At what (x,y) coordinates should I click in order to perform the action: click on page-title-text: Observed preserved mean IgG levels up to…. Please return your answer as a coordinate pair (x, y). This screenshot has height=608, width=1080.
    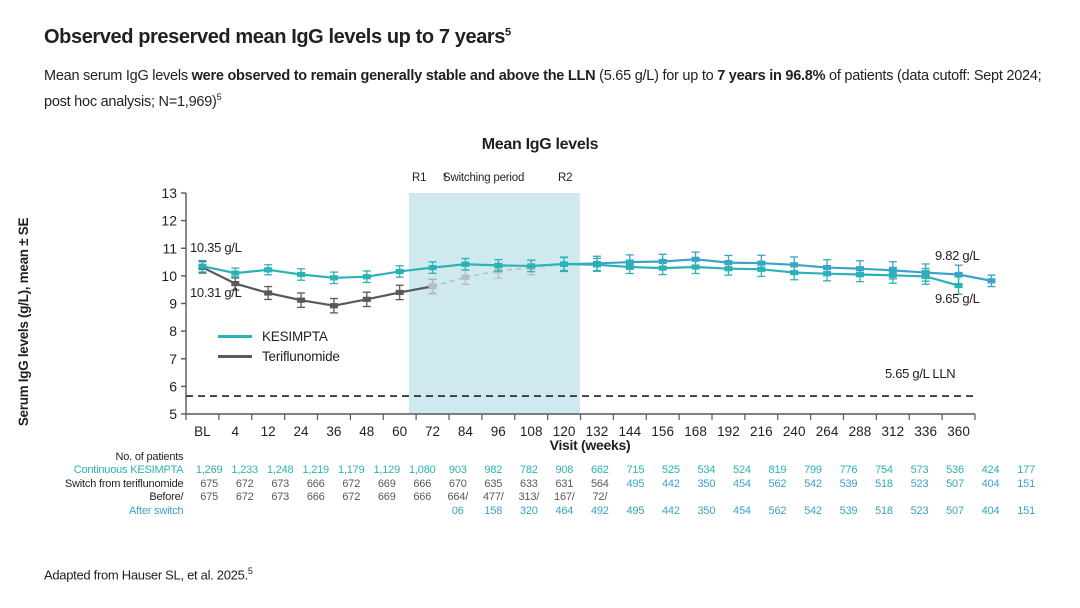
    Looking at the image, I should click on (275, 37).